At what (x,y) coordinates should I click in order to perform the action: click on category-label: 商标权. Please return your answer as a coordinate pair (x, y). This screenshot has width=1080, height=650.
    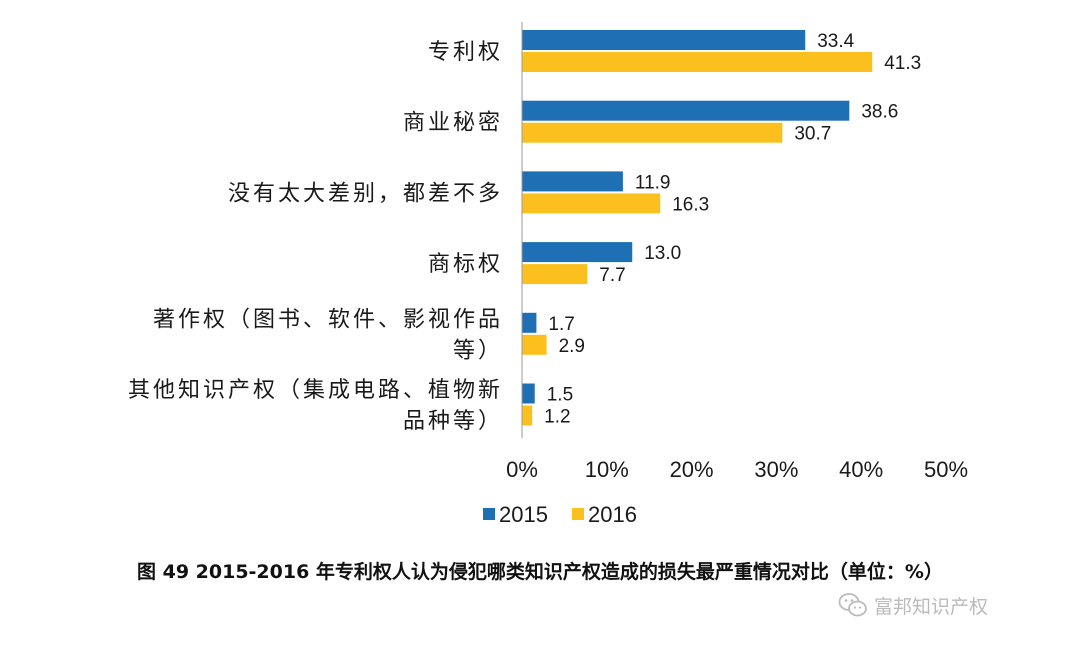
    Looking at the image, I should click on (465, 264).